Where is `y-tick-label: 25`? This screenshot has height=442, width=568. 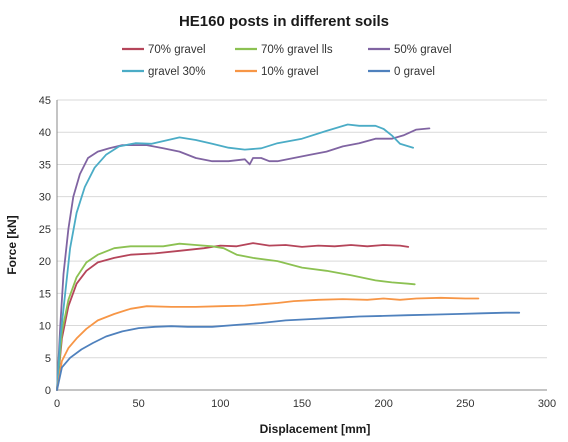 y-tick-label: 25 is located at coordinates (45, 230).